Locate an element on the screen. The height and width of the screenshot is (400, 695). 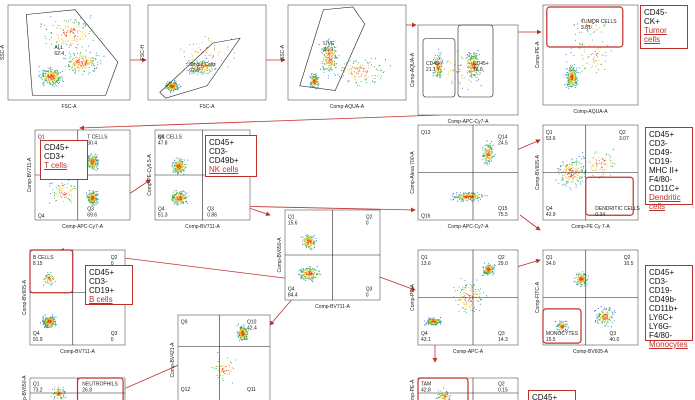
gate-name: Q14 is located at coordinates (503, 138).